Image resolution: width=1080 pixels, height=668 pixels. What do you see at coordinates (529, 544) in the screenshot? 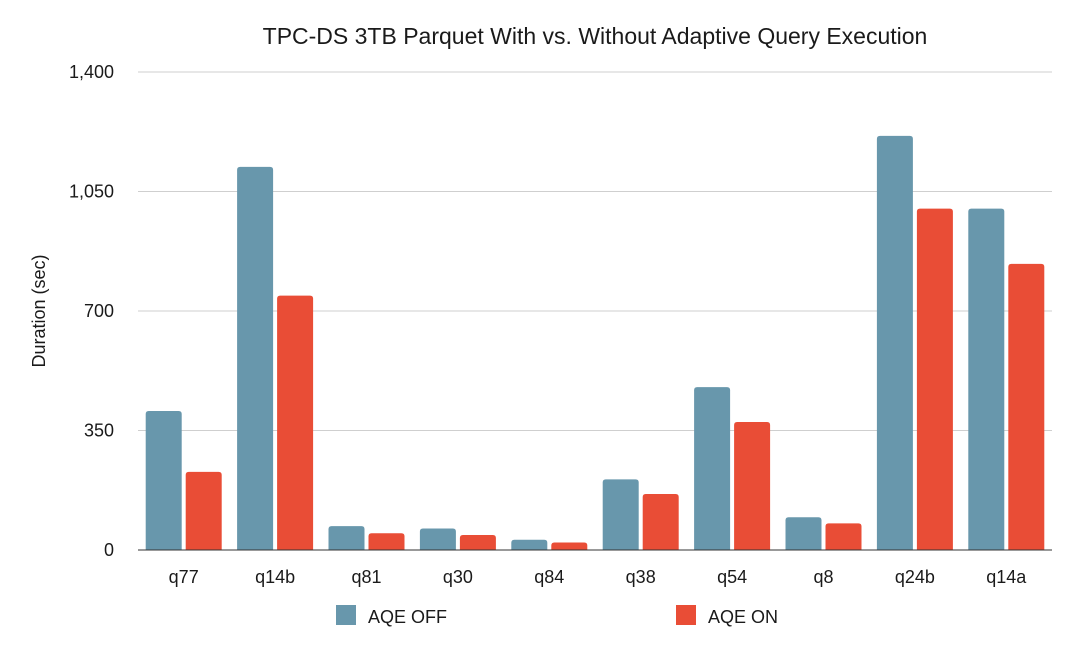
I see `bar-q84-aqe-off` at bounding box center [529, 544].